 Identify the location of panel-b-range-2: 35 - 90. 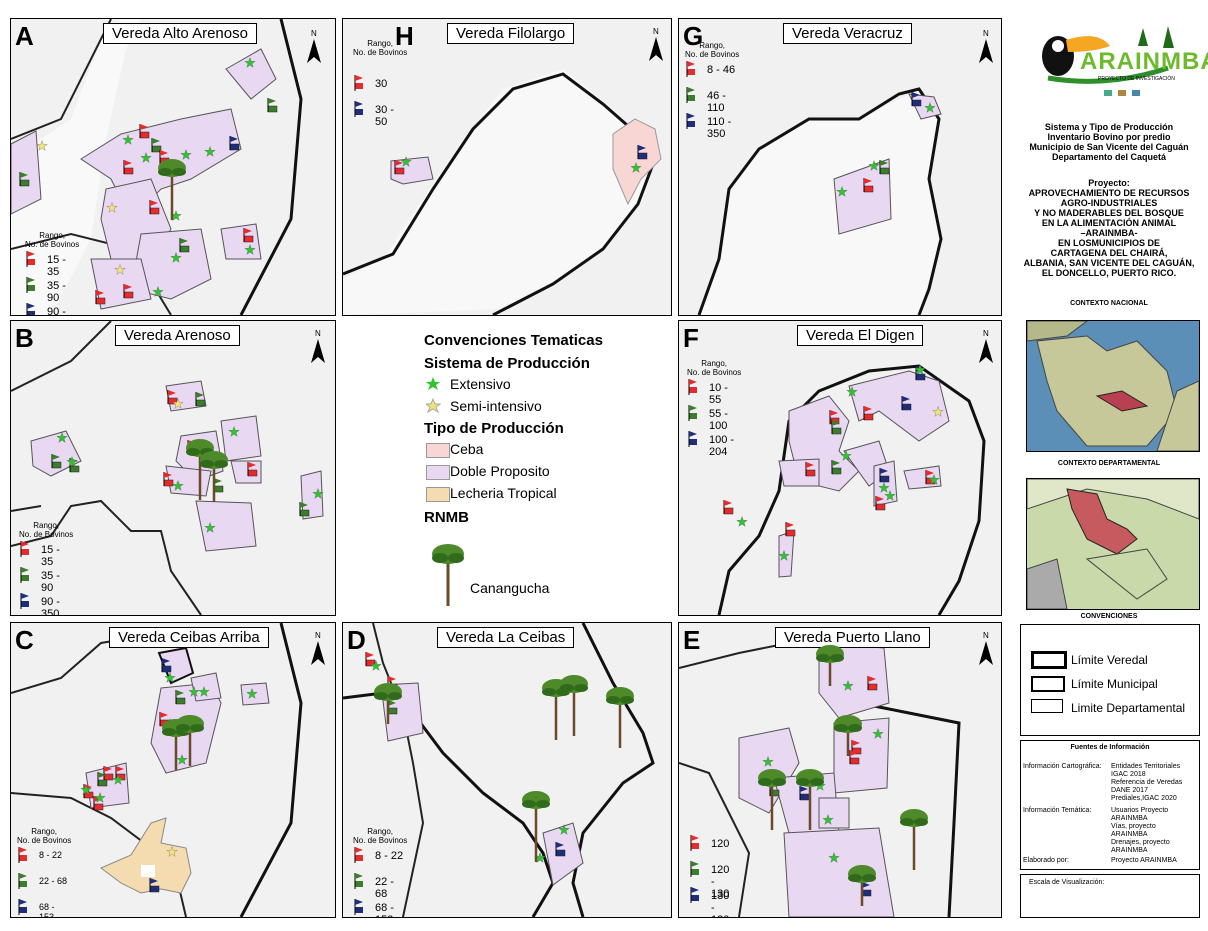
(50, 582).